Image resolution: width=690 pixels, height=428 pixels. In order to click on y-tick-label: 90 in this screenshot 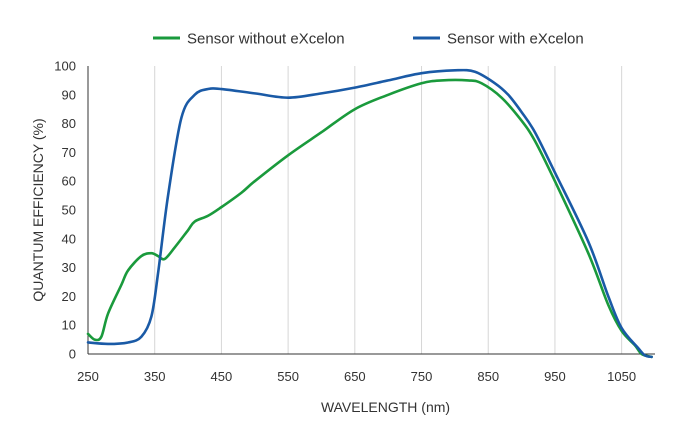, I will do `click(69, 94)`.